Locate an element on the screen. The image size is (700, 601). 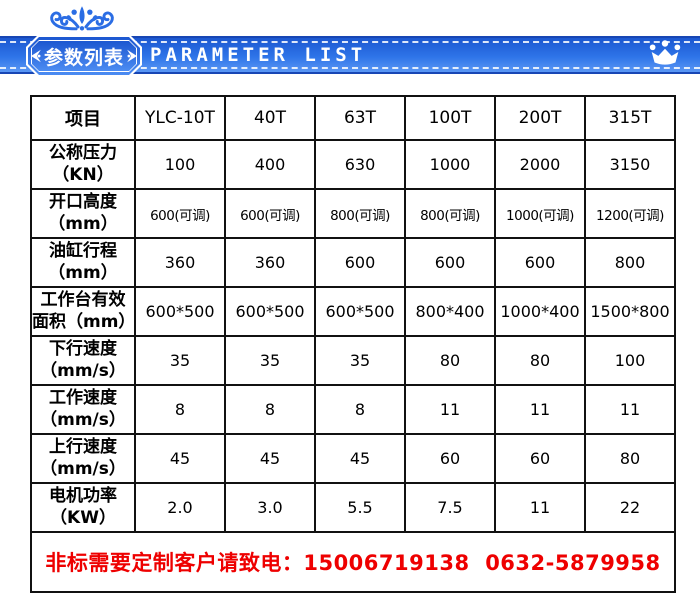
page-title: PARAMETER LIST is located at coordinates (258, 55).